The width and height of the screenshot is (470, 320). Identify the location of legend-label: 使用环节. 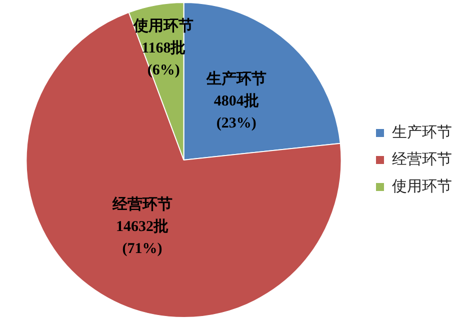
(422, 187).